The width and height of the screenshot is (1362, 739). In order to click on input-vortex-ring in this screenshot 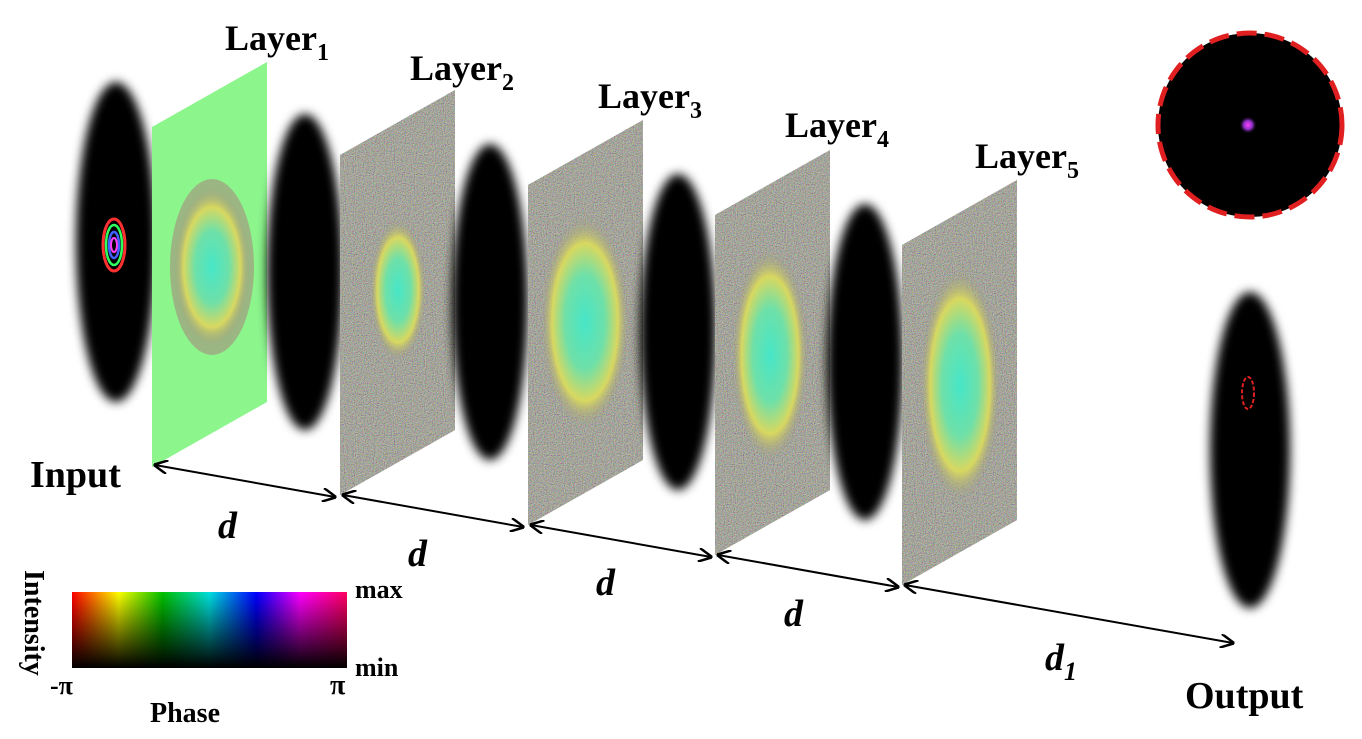, I will do `click(114, 245)`.